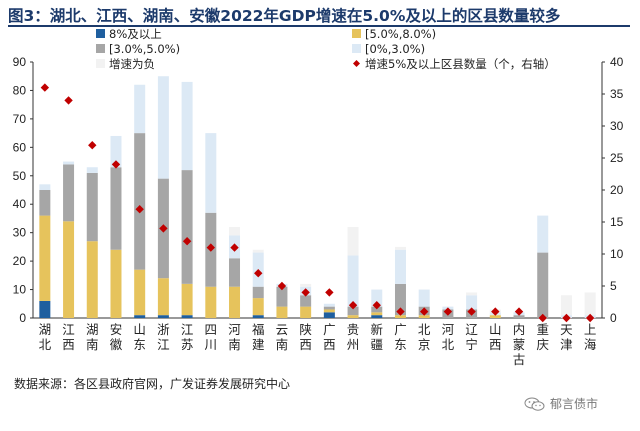  Describe the element at coordinates (377, 344) in the screenshot. I see `category-label: 疆` at that location.